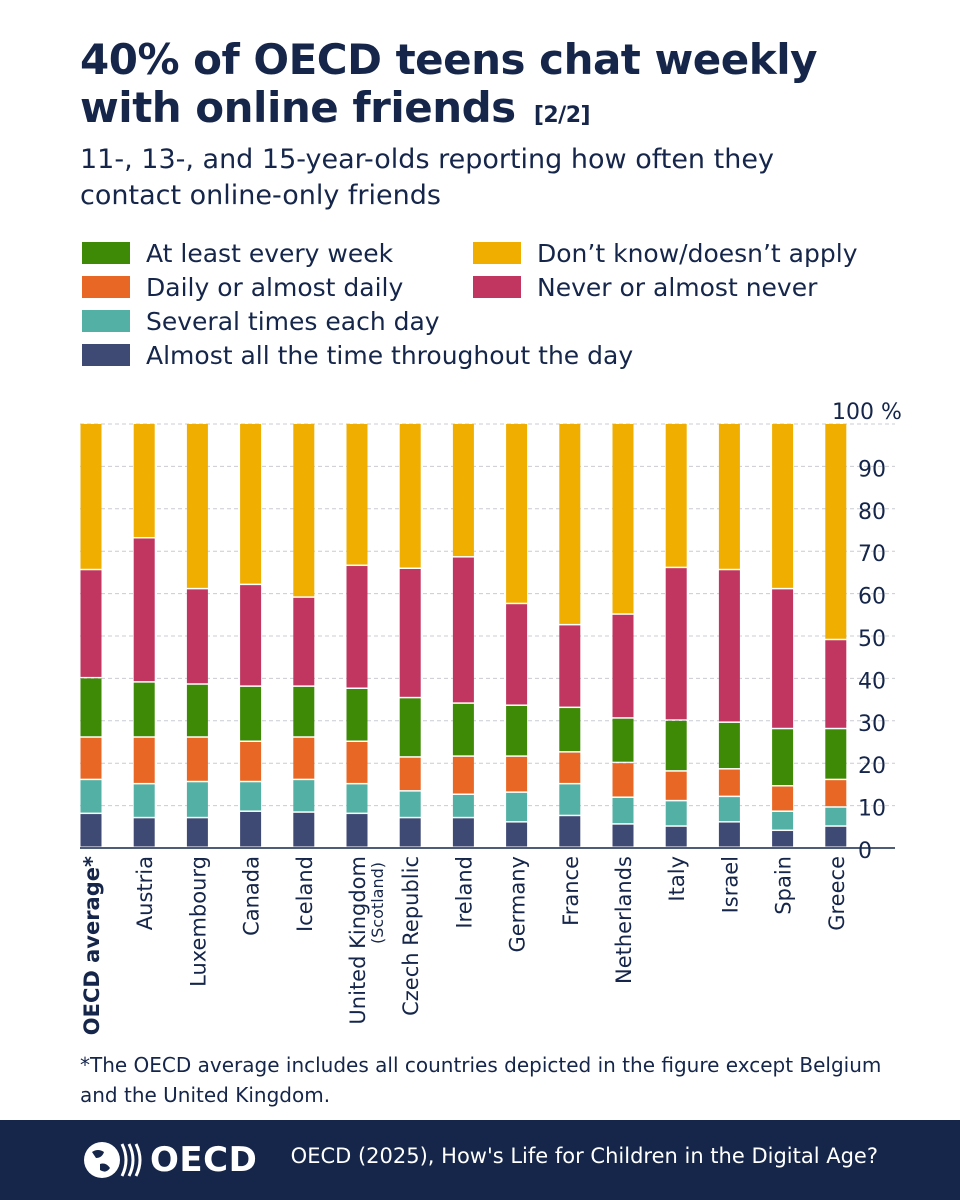  I want to click on x-label-group-7: Ireland, so click(464, 892).